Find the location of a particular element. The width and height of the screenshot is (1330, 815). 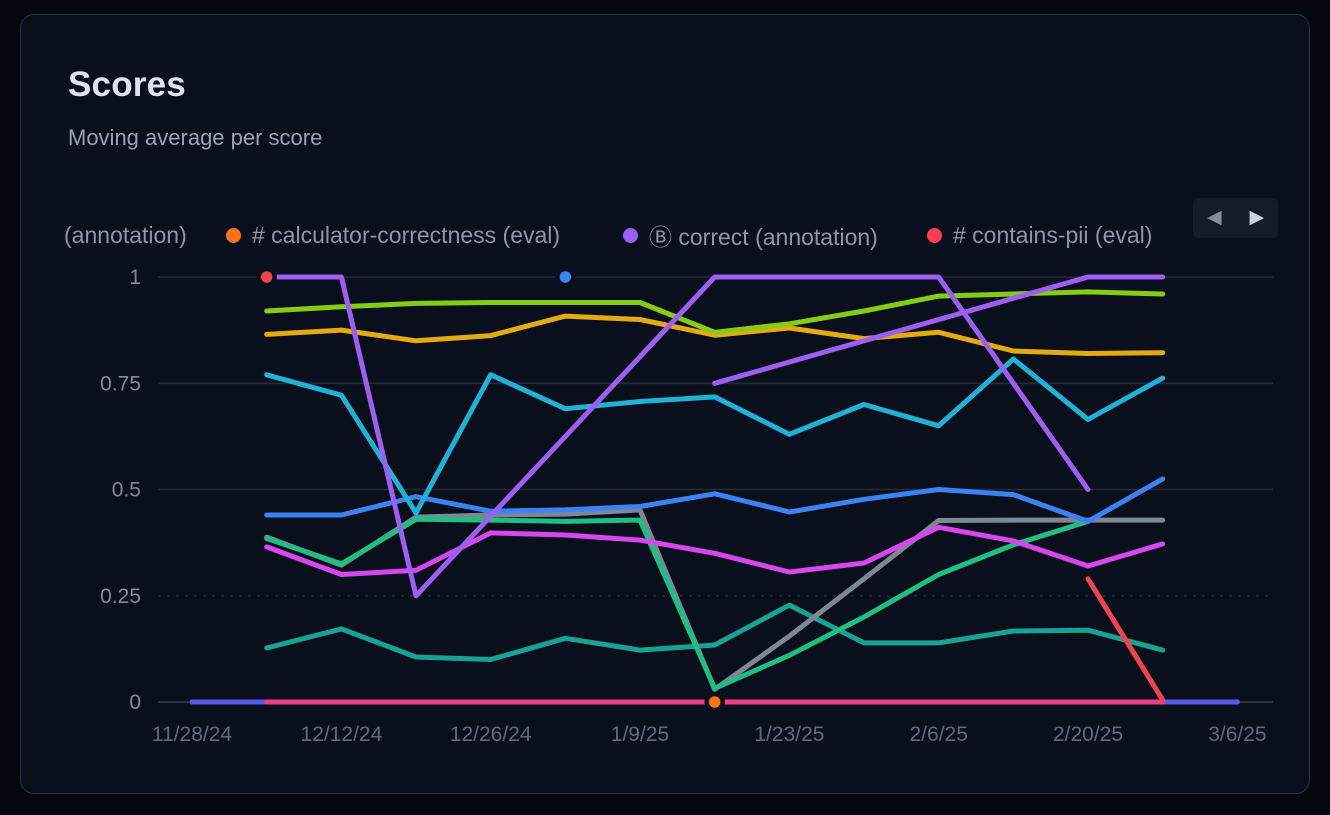

page-title: Scores is located at coordinates (127, 84).